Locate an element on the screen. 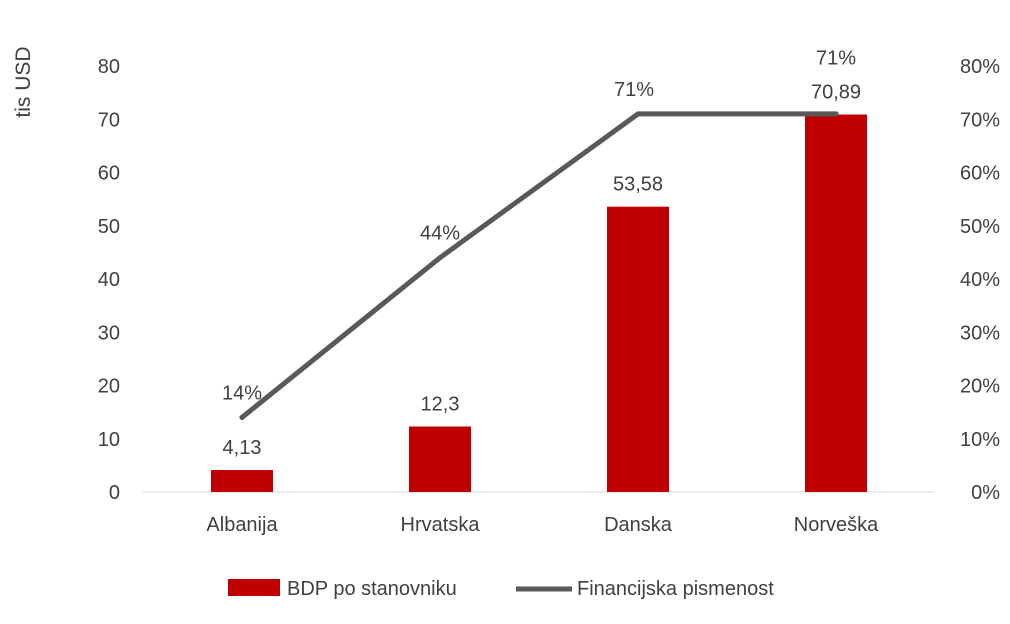  right-tick-label: 70% is located at coordinates (980, 120).